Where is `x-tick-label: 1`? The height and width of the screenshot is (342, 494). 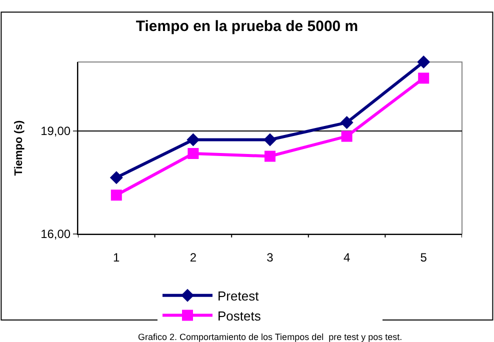 x-tick-label: 1 is located at coordinates (116, 257).